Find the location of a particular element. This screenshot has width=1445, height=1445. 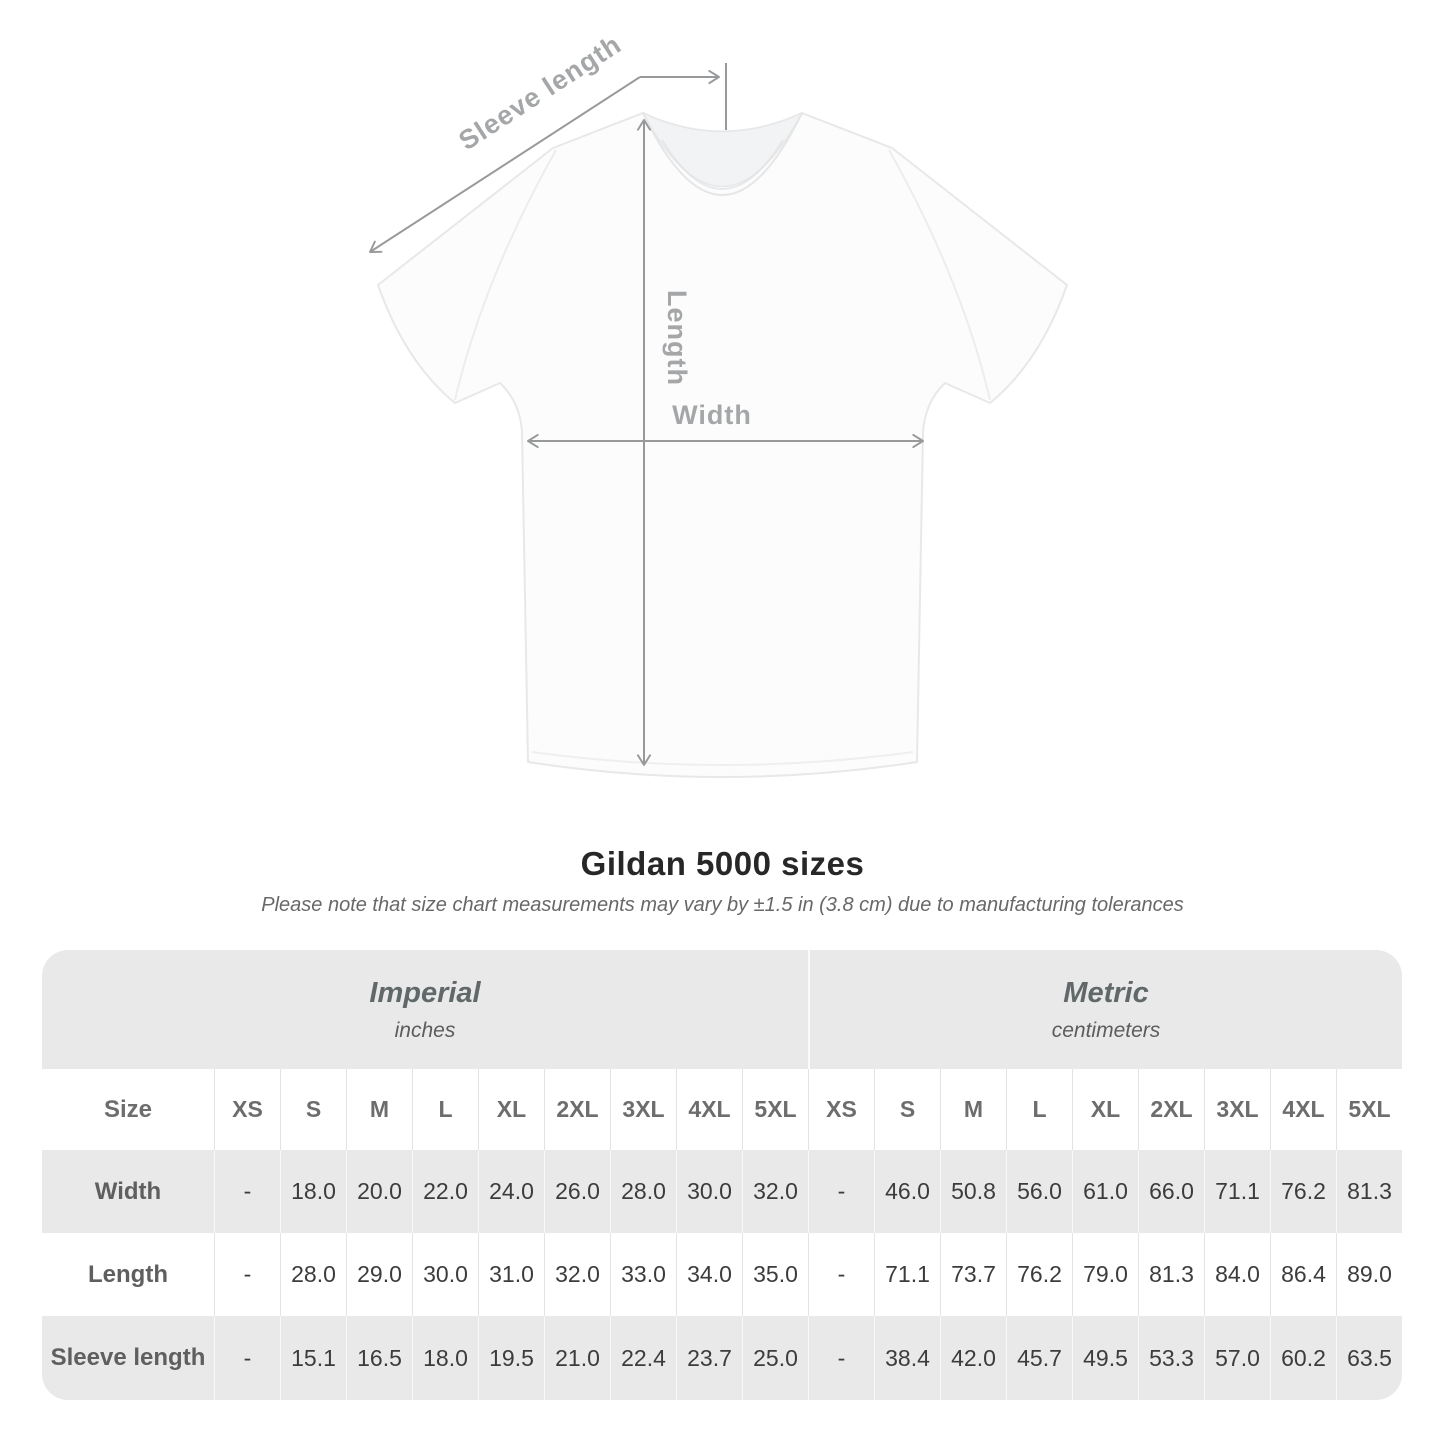

value-cell: 89.0 is located at coordinates (1369, 1274).